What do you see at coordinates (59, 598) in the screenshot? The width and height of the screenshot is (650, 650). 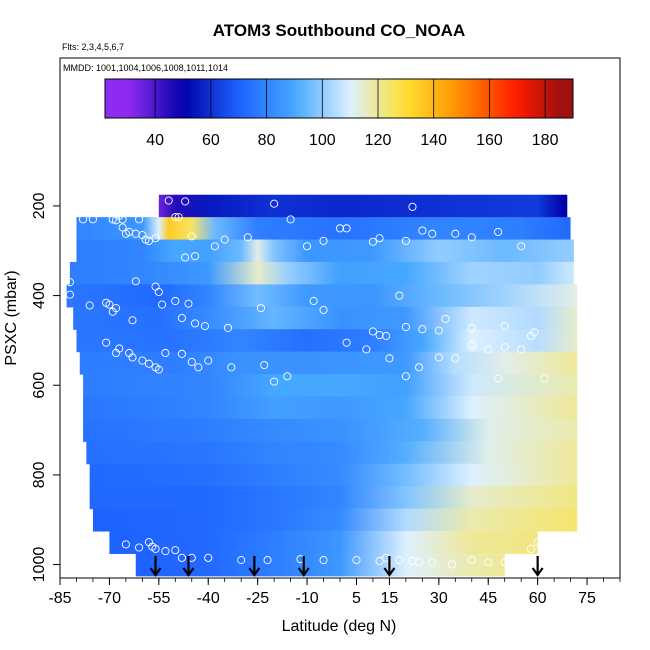 I see `x-tick-label: -85` at bounding box center [59, 598].